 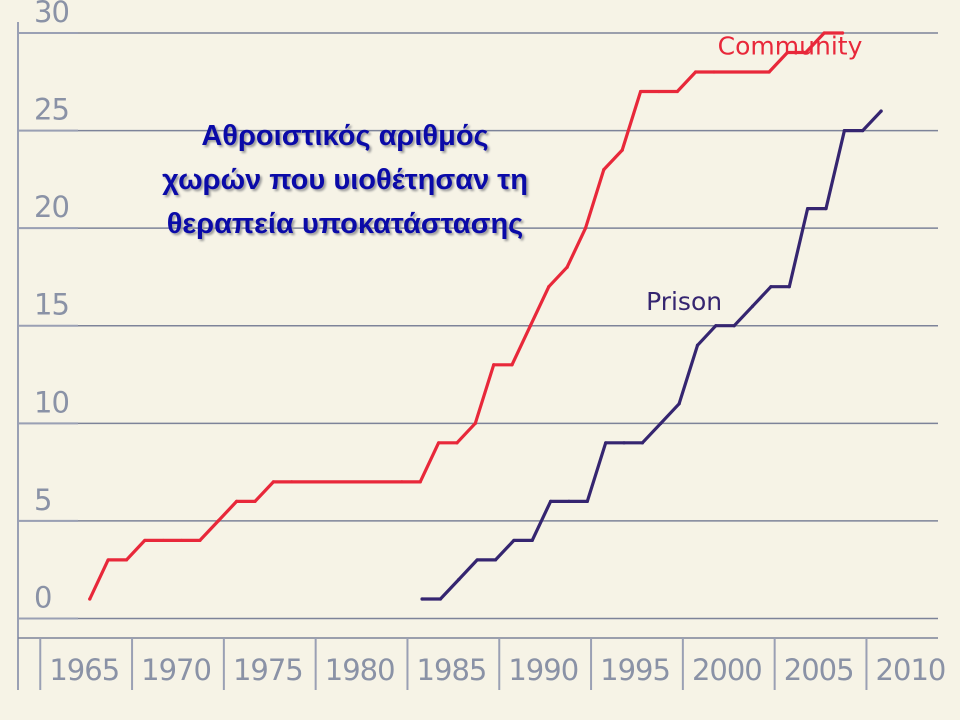 What do you see at coordinates (684, 301) in the screenshot?
I see `prison-series-label: Prison` at bounding box center [684, 301].